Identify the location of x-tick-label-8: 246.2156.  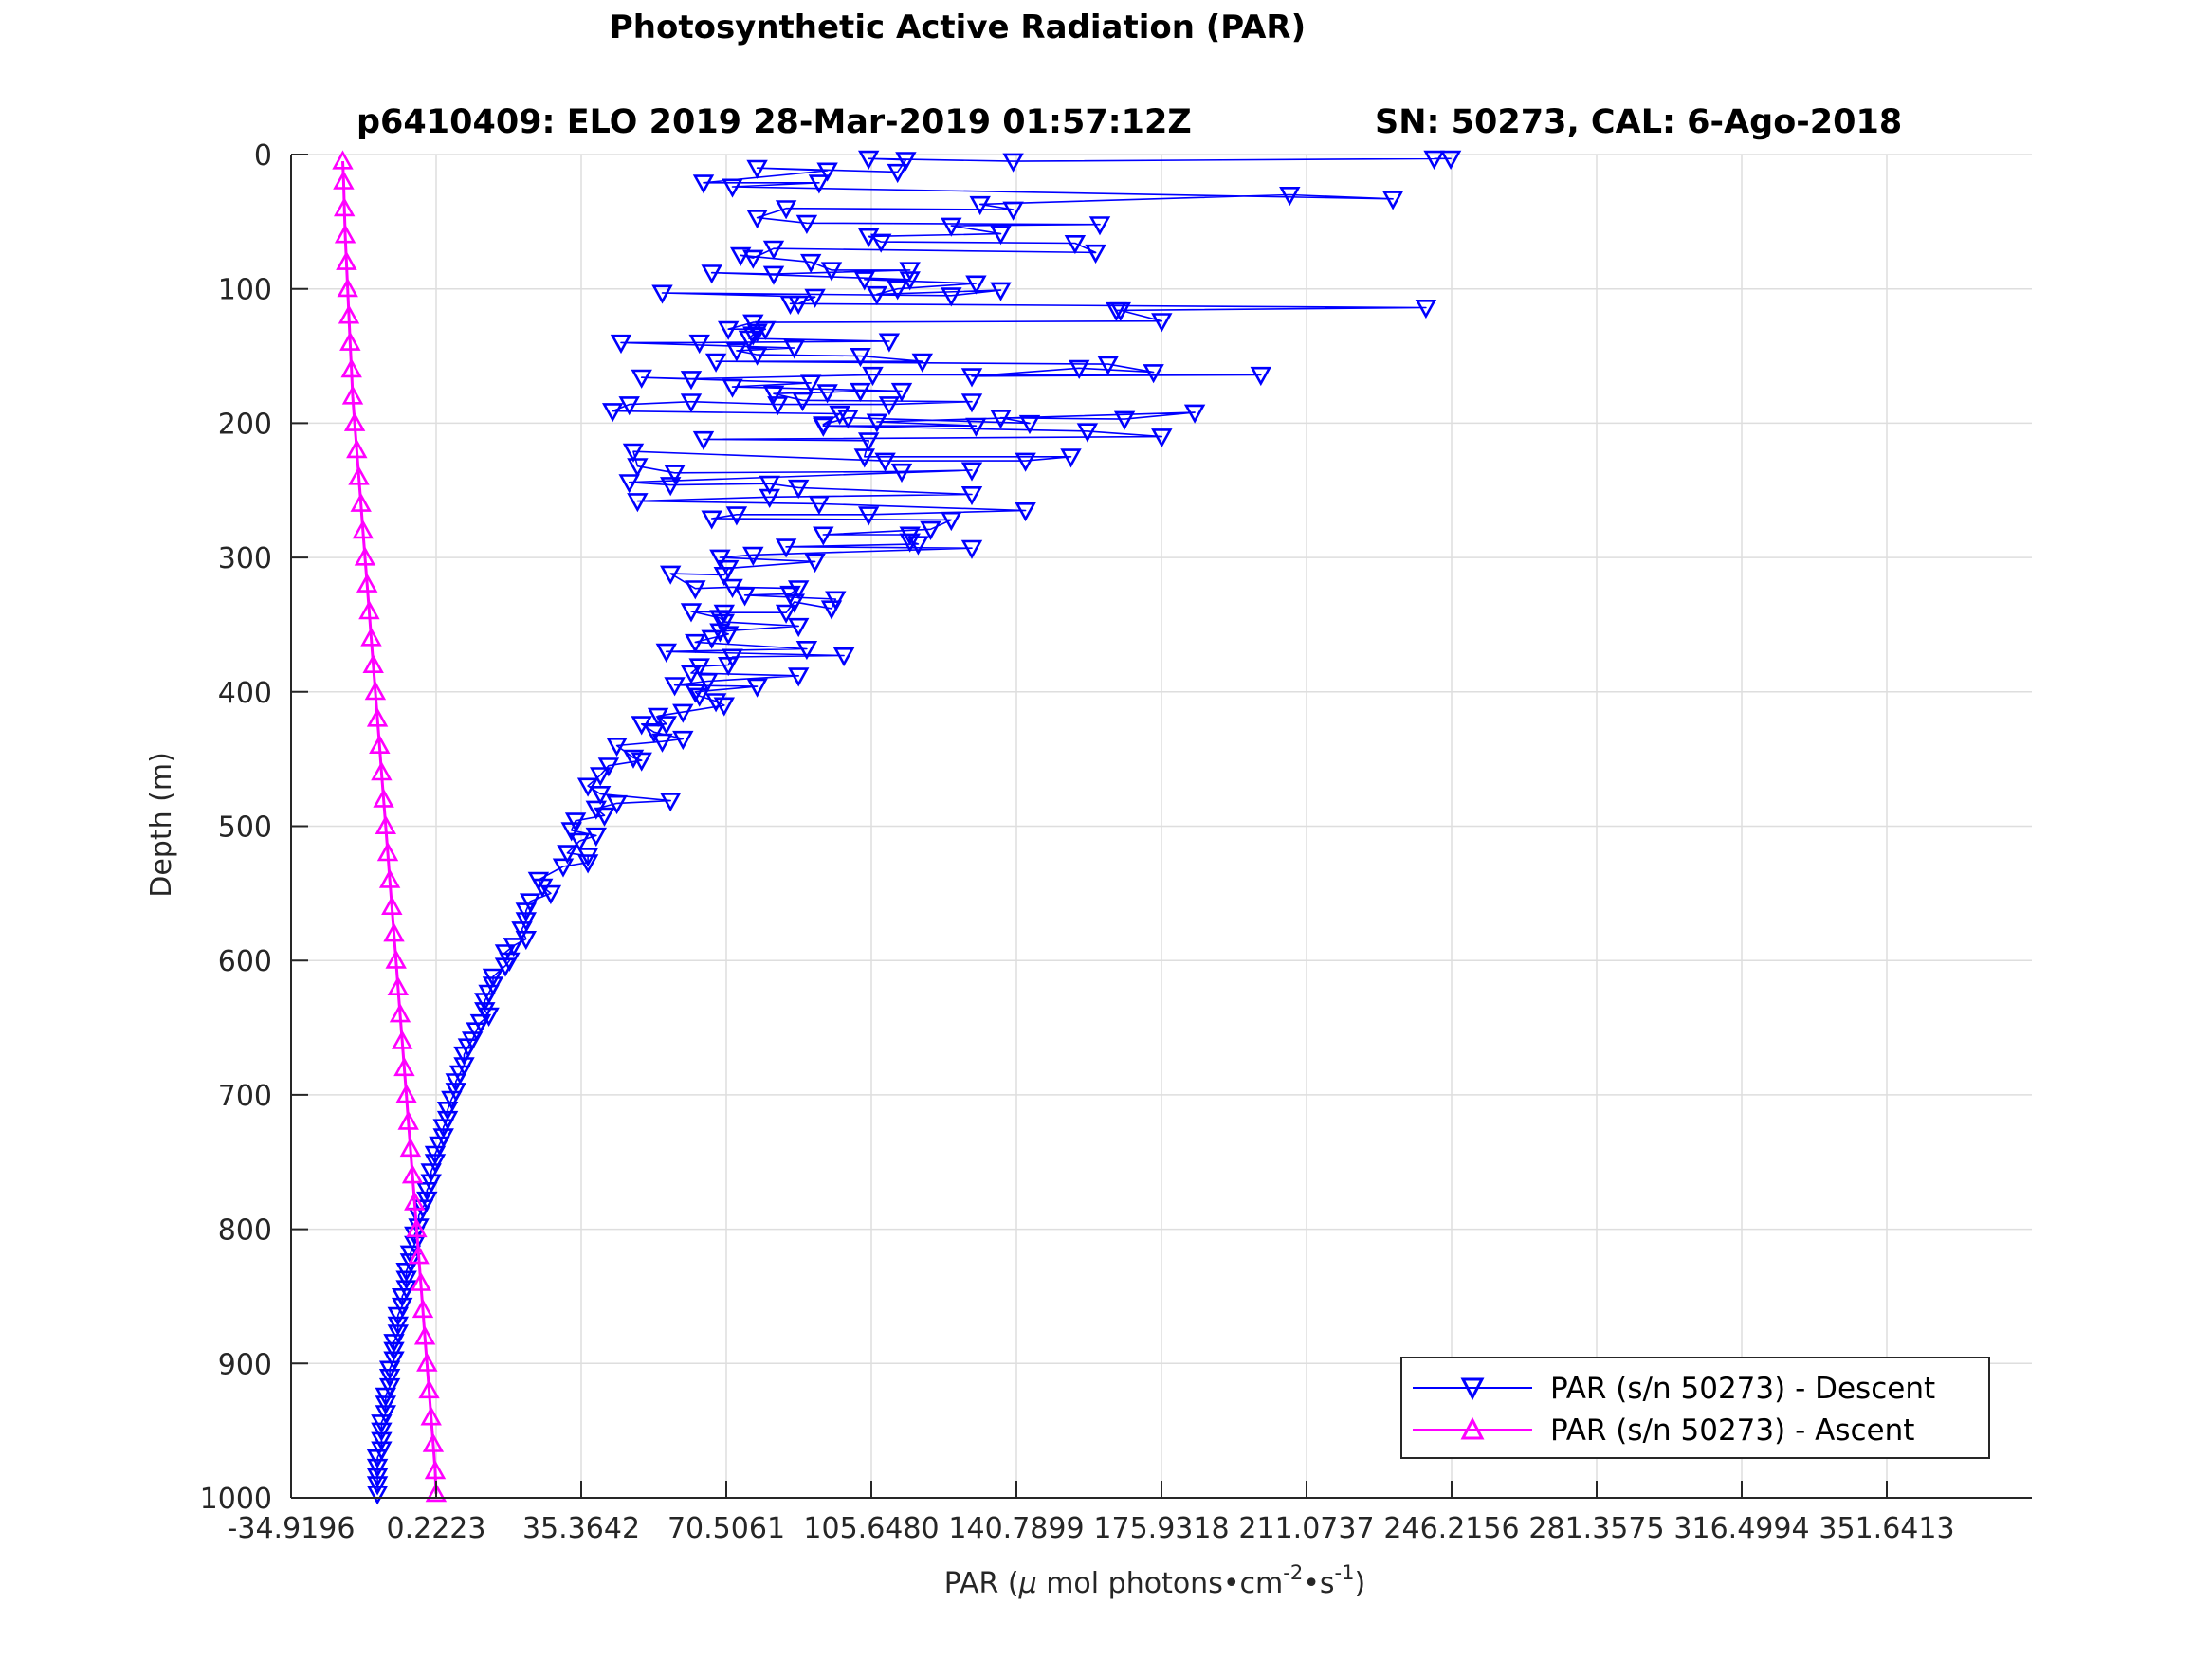
(1451, 1528).